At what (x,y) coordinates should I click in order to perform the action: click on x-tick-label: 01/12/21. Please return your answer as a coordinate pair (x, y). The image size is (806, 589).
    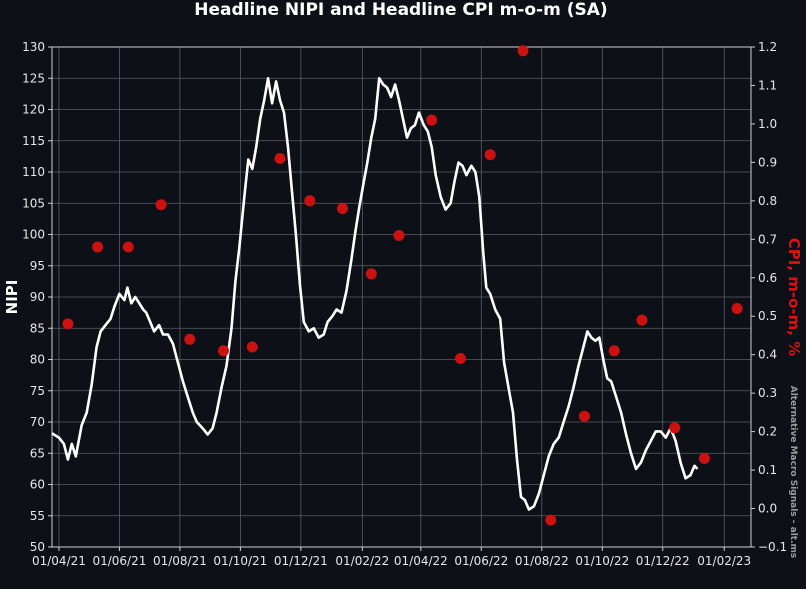
    Looking at the image, I should click on (301, 561).